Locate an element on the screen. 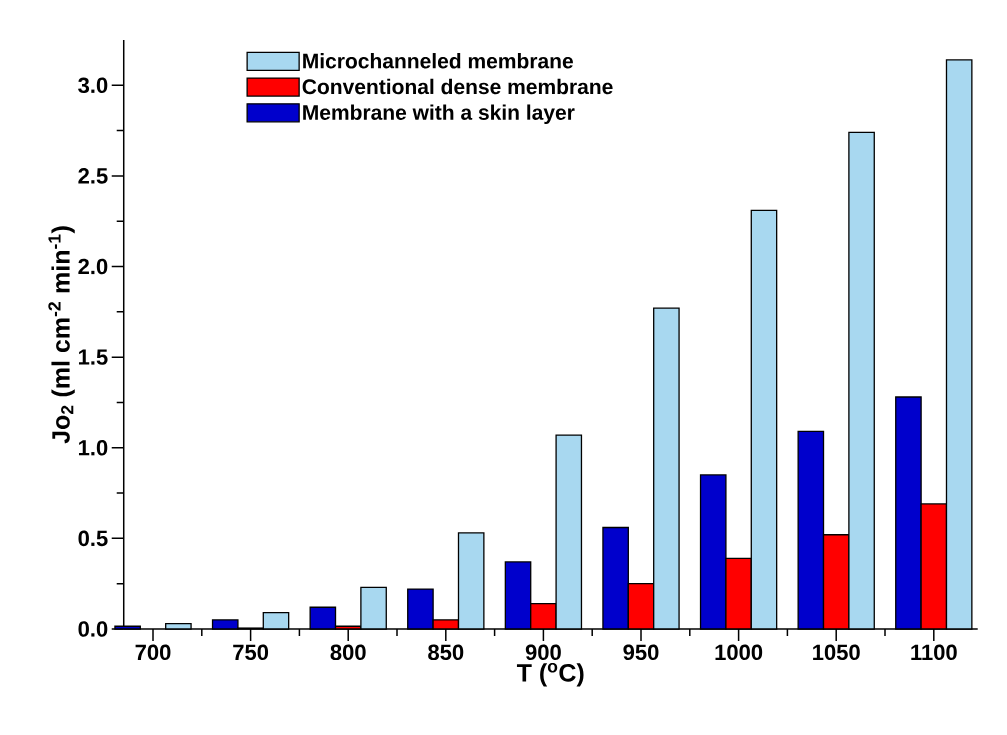 Image resolution: width=1007 pixels, height=735 pixels. x-tick-label: 800 is located at coordinates (348, 652).